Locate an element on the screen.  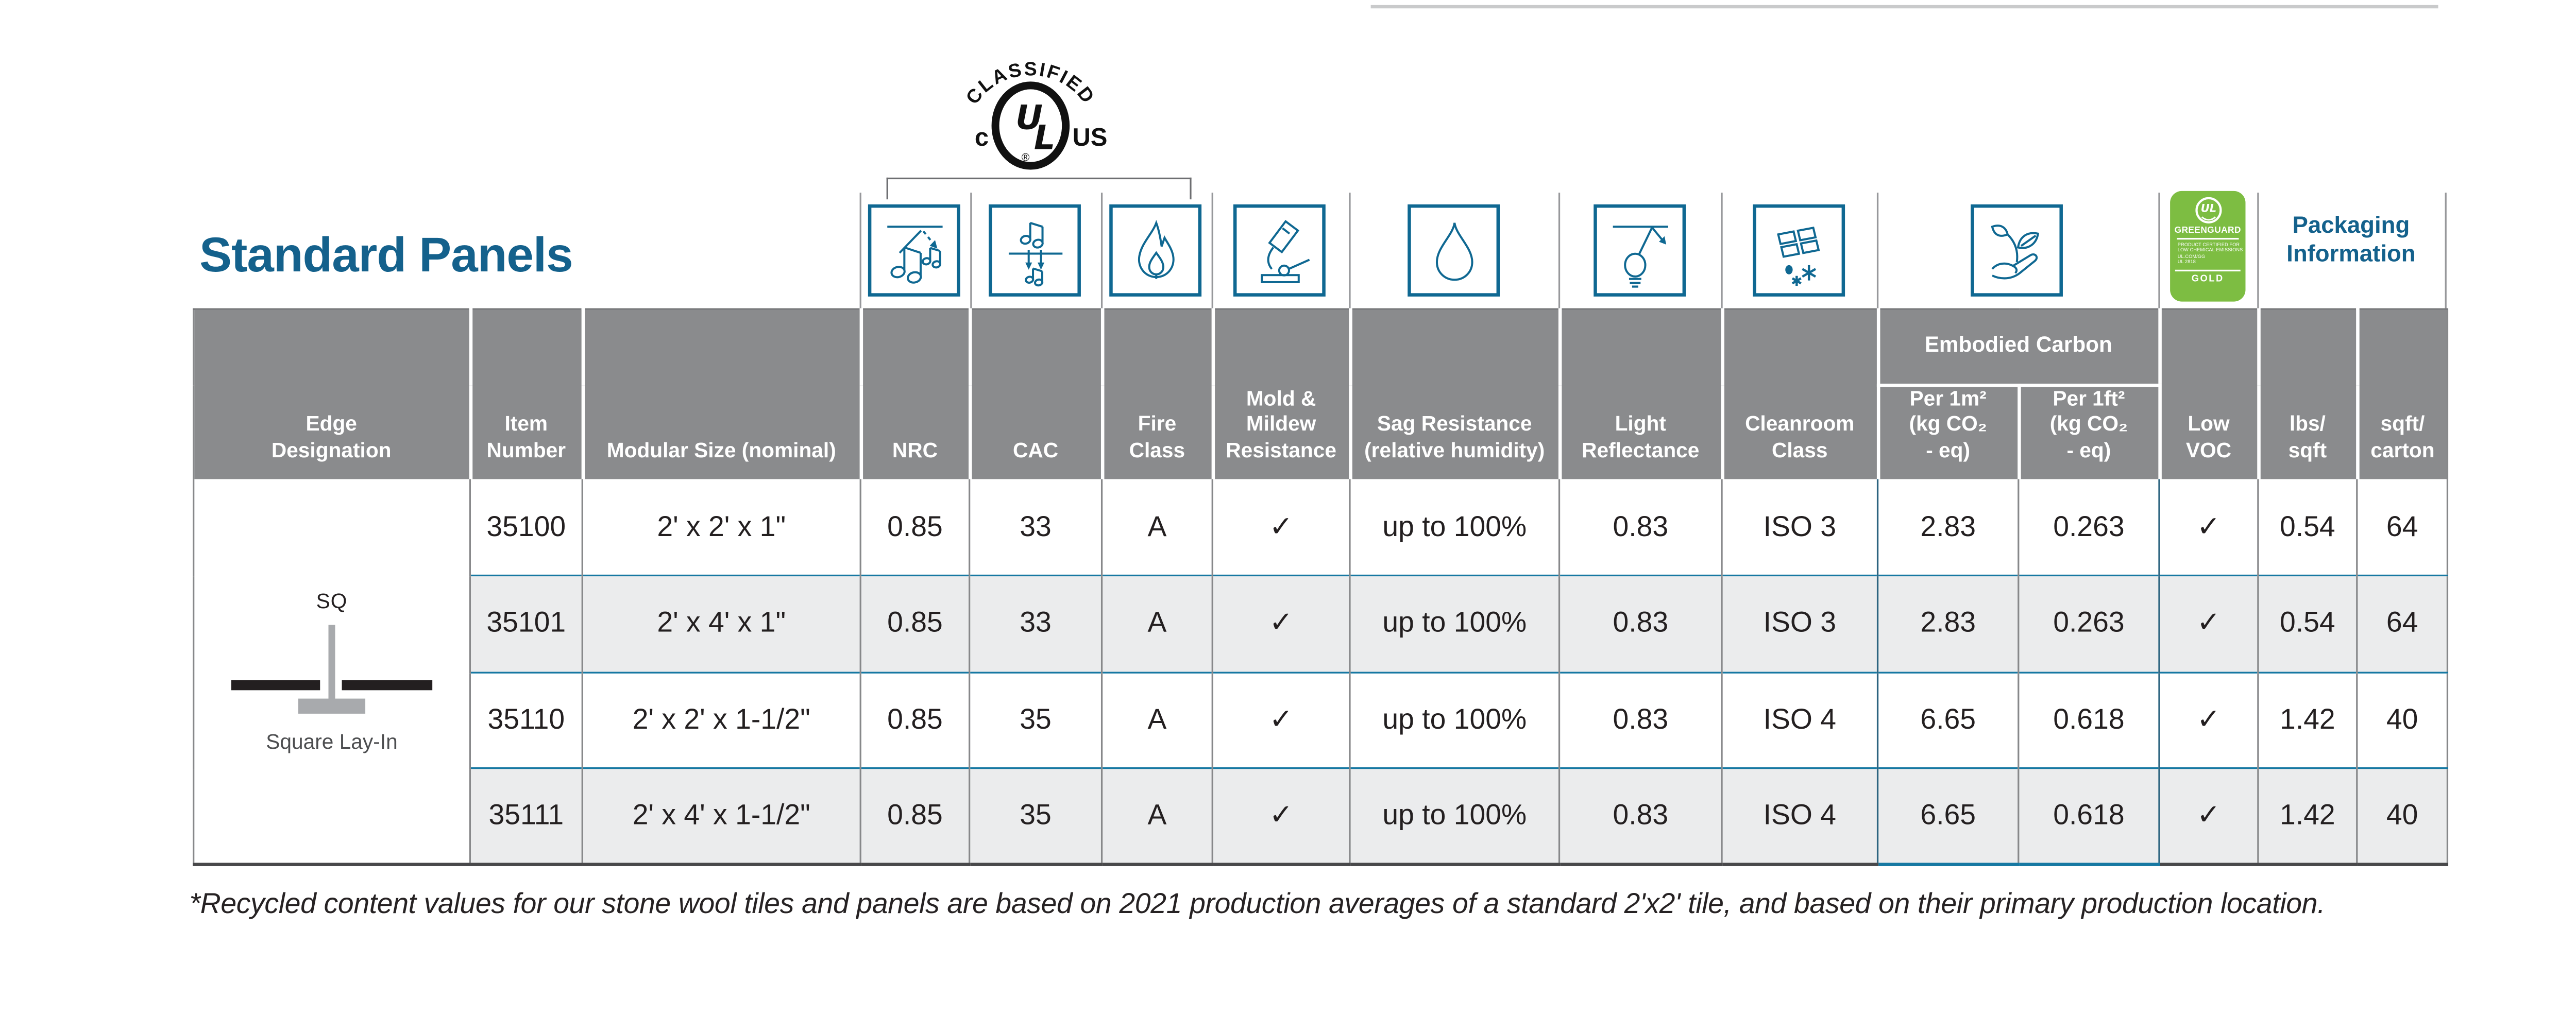
header-cac: CAC is located at coordinates (1035, 393).